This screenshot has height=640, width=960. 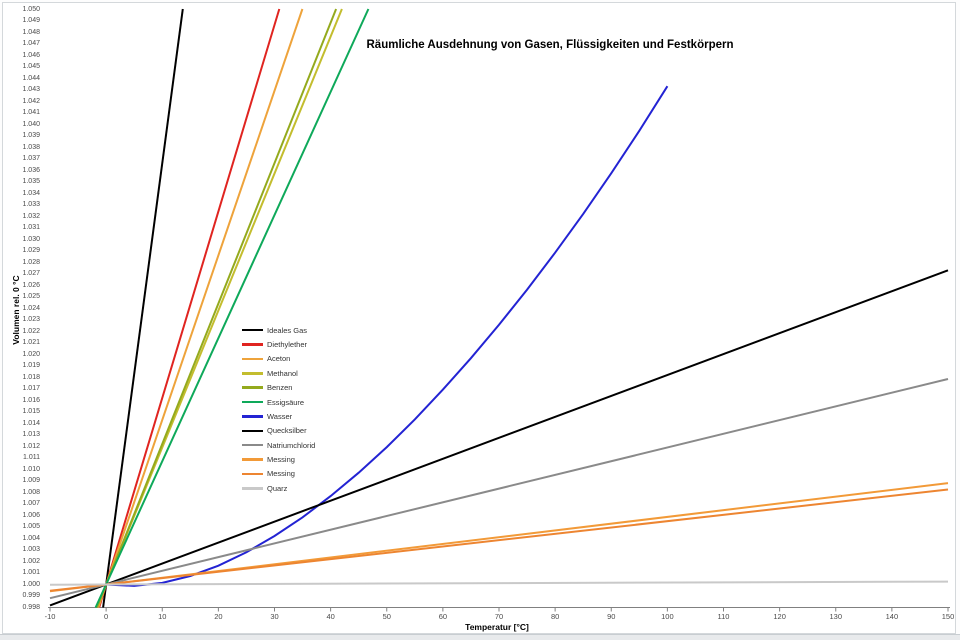 I want to click on legend-label: Quecksilber, so click(x=287, y=431).